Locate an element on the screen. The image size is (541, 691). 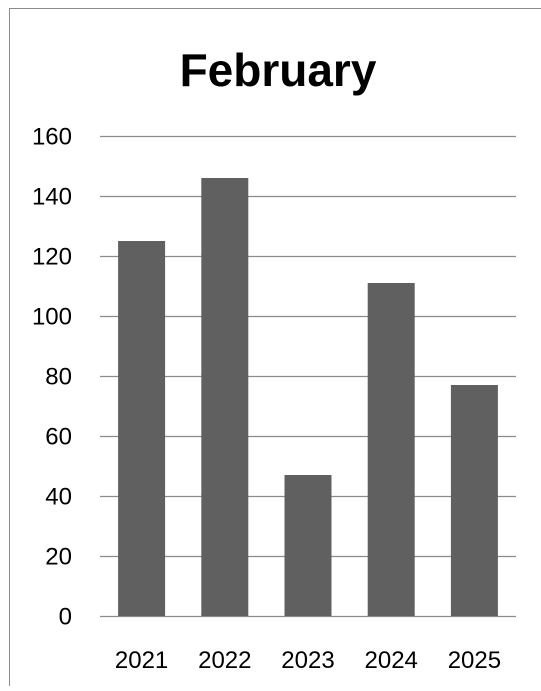
x-tick-label: 2024 is located at coordinates (391, 660).